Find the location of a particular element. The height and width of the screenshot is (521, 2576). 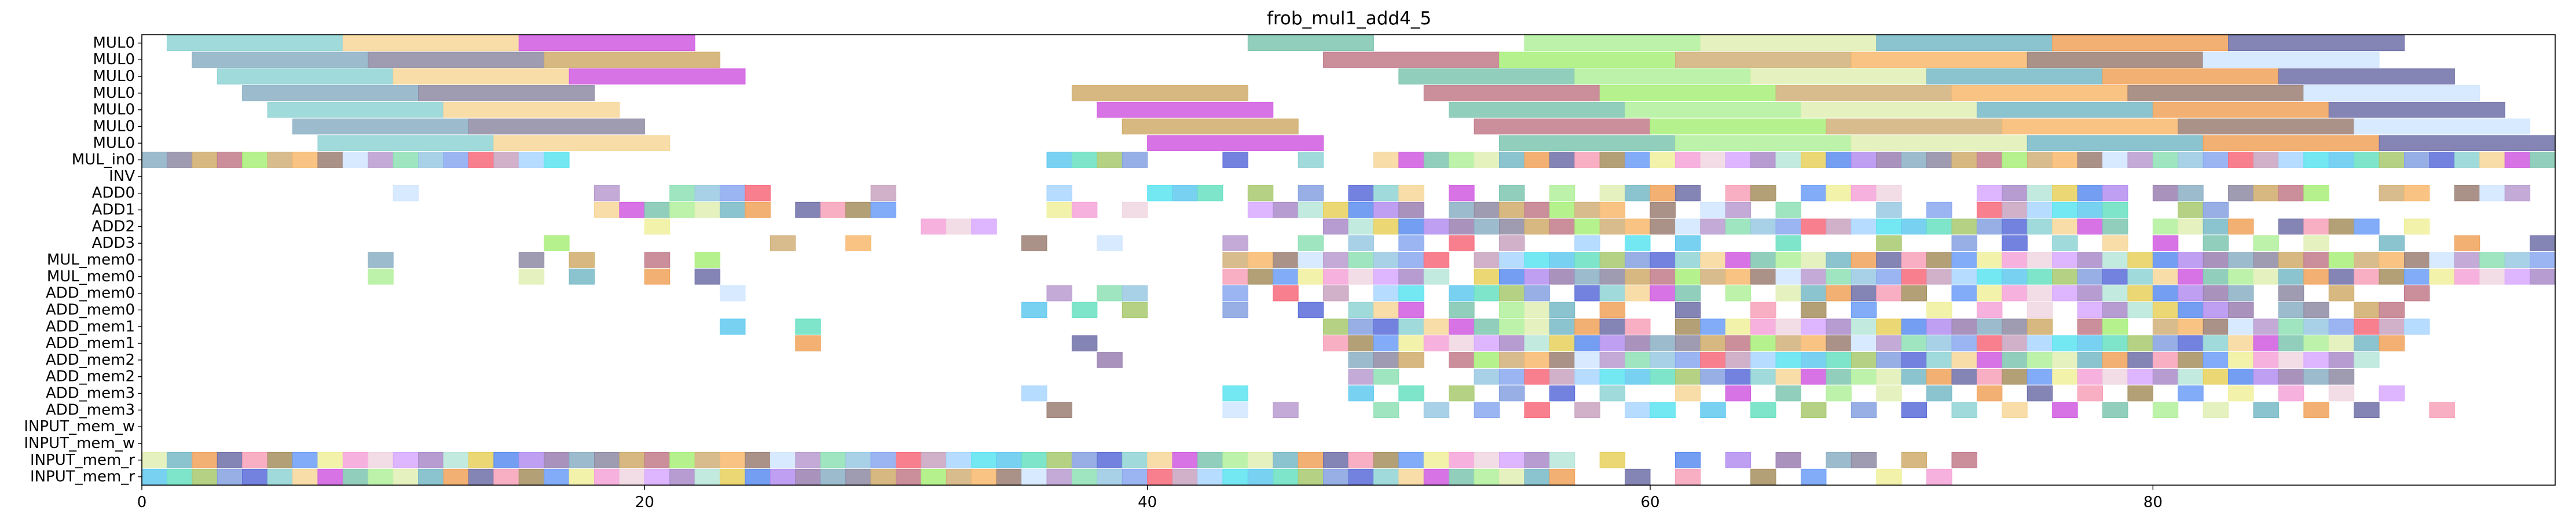

y-tick-label-1: MUL0 is located at coordinates (114, 59).